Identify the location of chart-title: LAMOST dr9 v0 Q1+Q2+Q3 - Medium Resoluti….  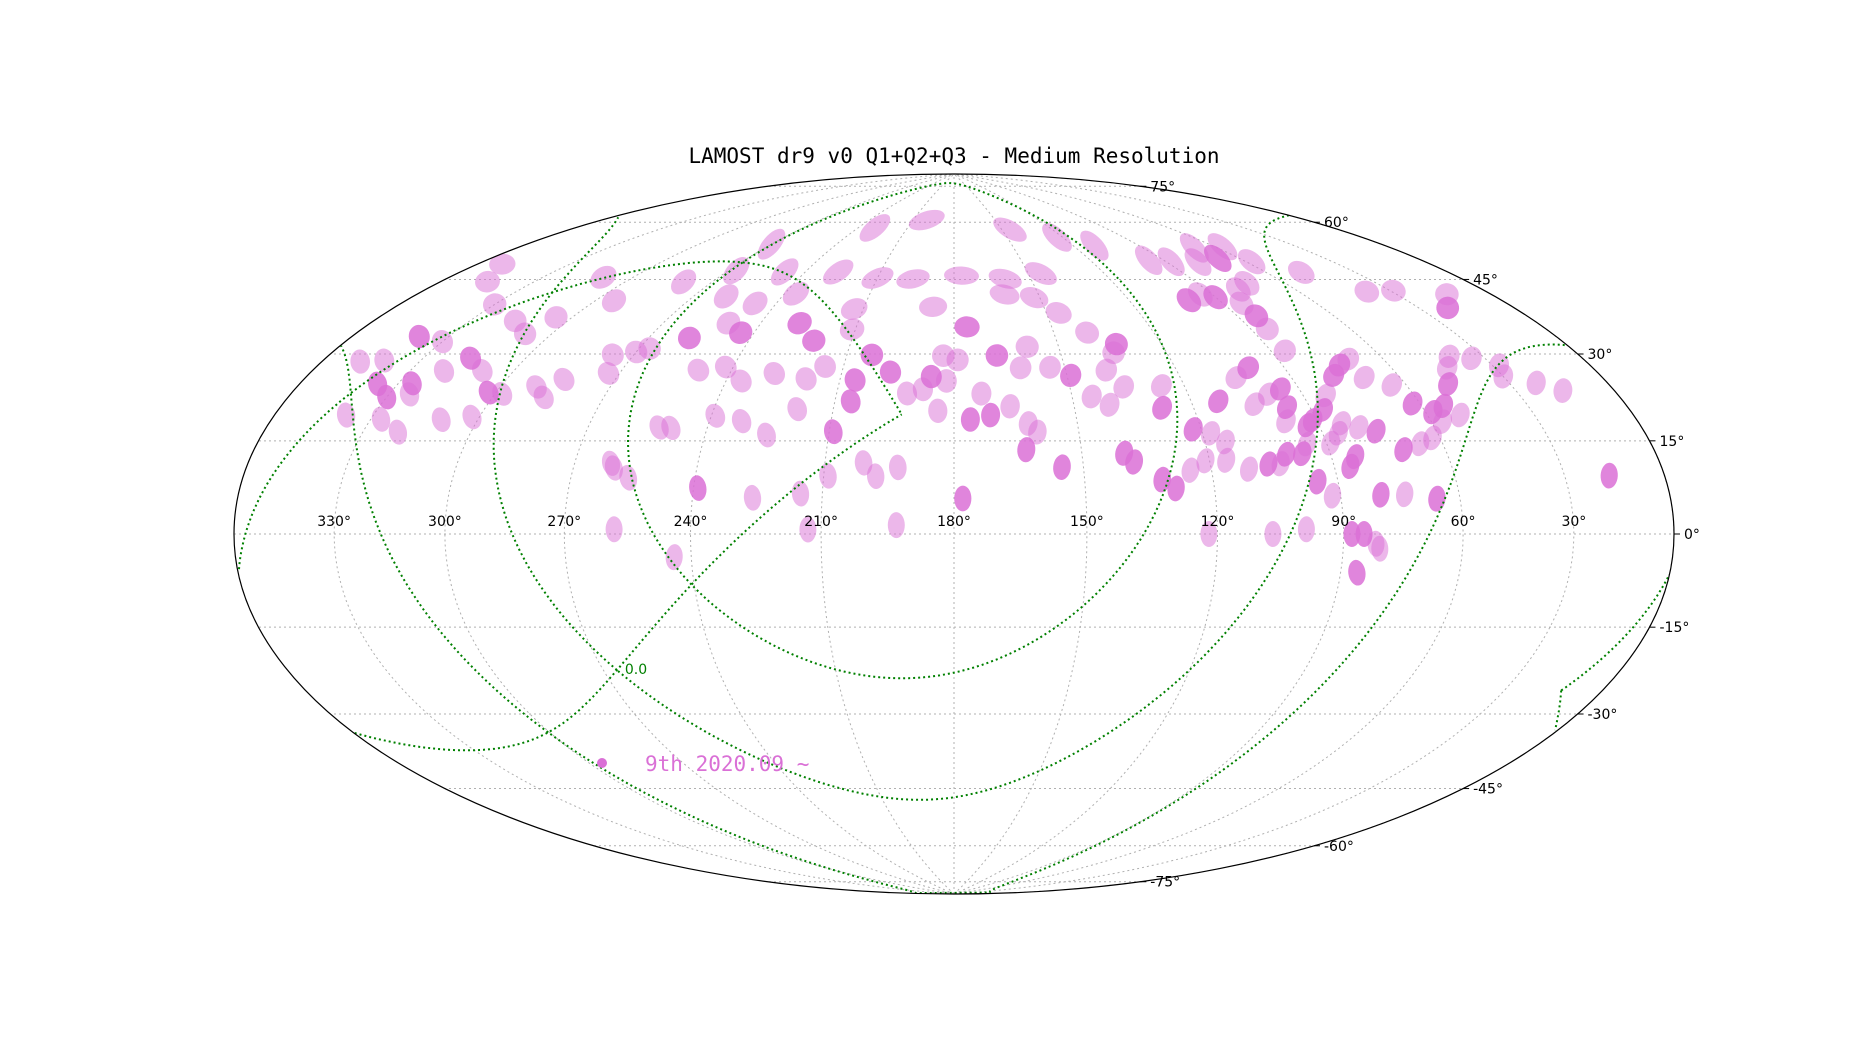
(953, 156).